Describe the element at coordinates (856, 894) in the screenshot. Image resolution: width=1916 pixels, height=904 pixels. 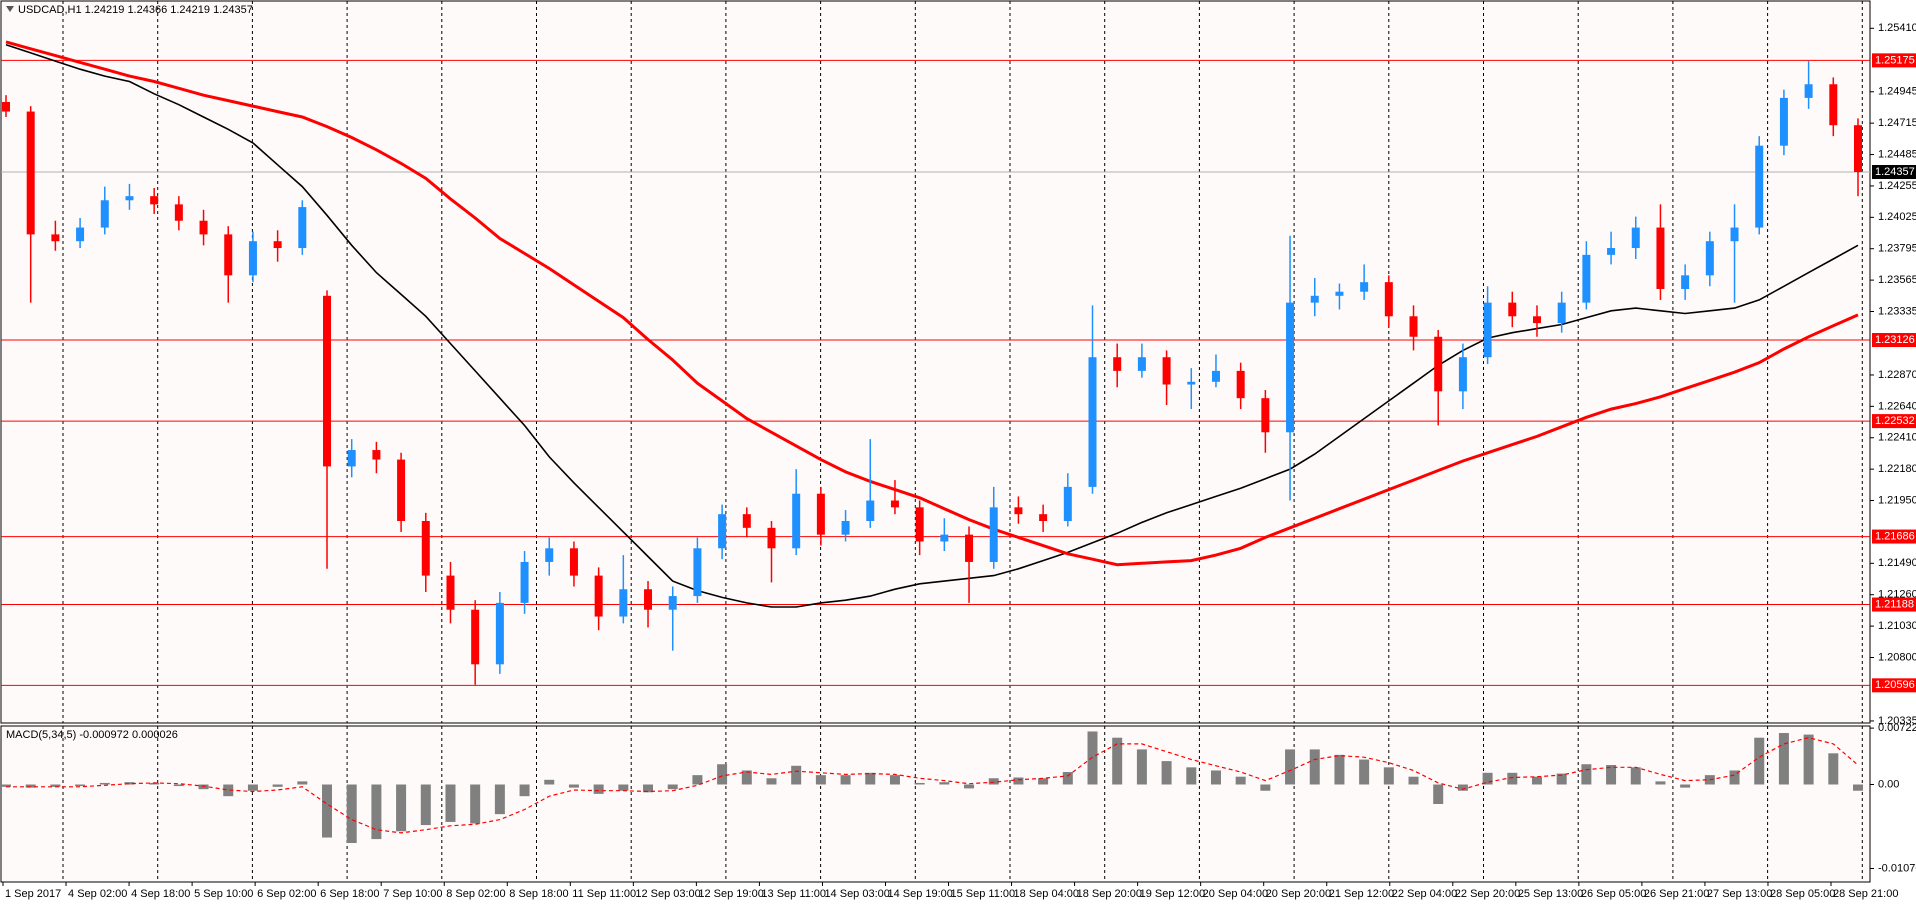
I see `x-tick-label: 14 Sep 03:00` at that location.